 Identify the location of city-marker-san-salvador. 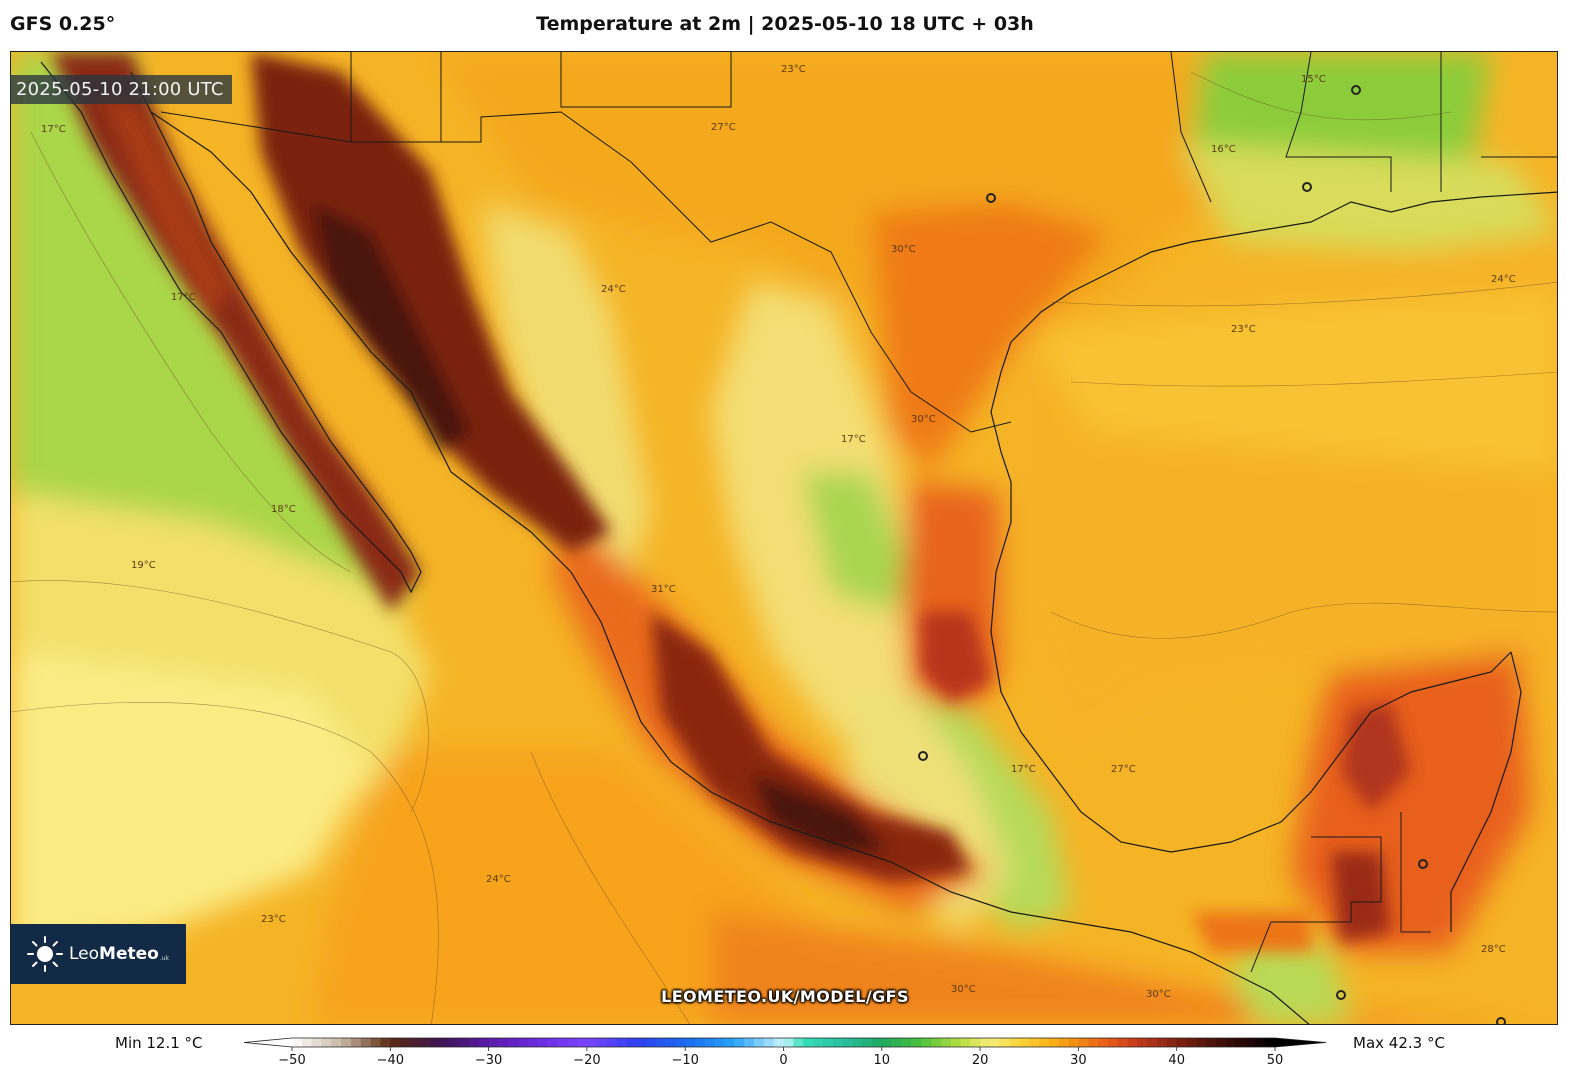
(1501, 1020).